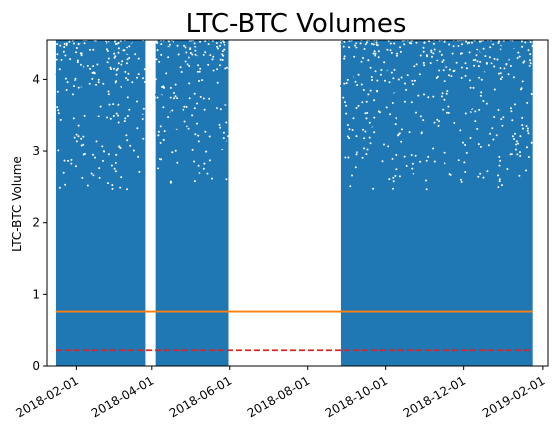 The image size is (557, 438). Describe the element at coordinates (36, 294) in the screenshot. I see `y-tick-label: 1` at that location.